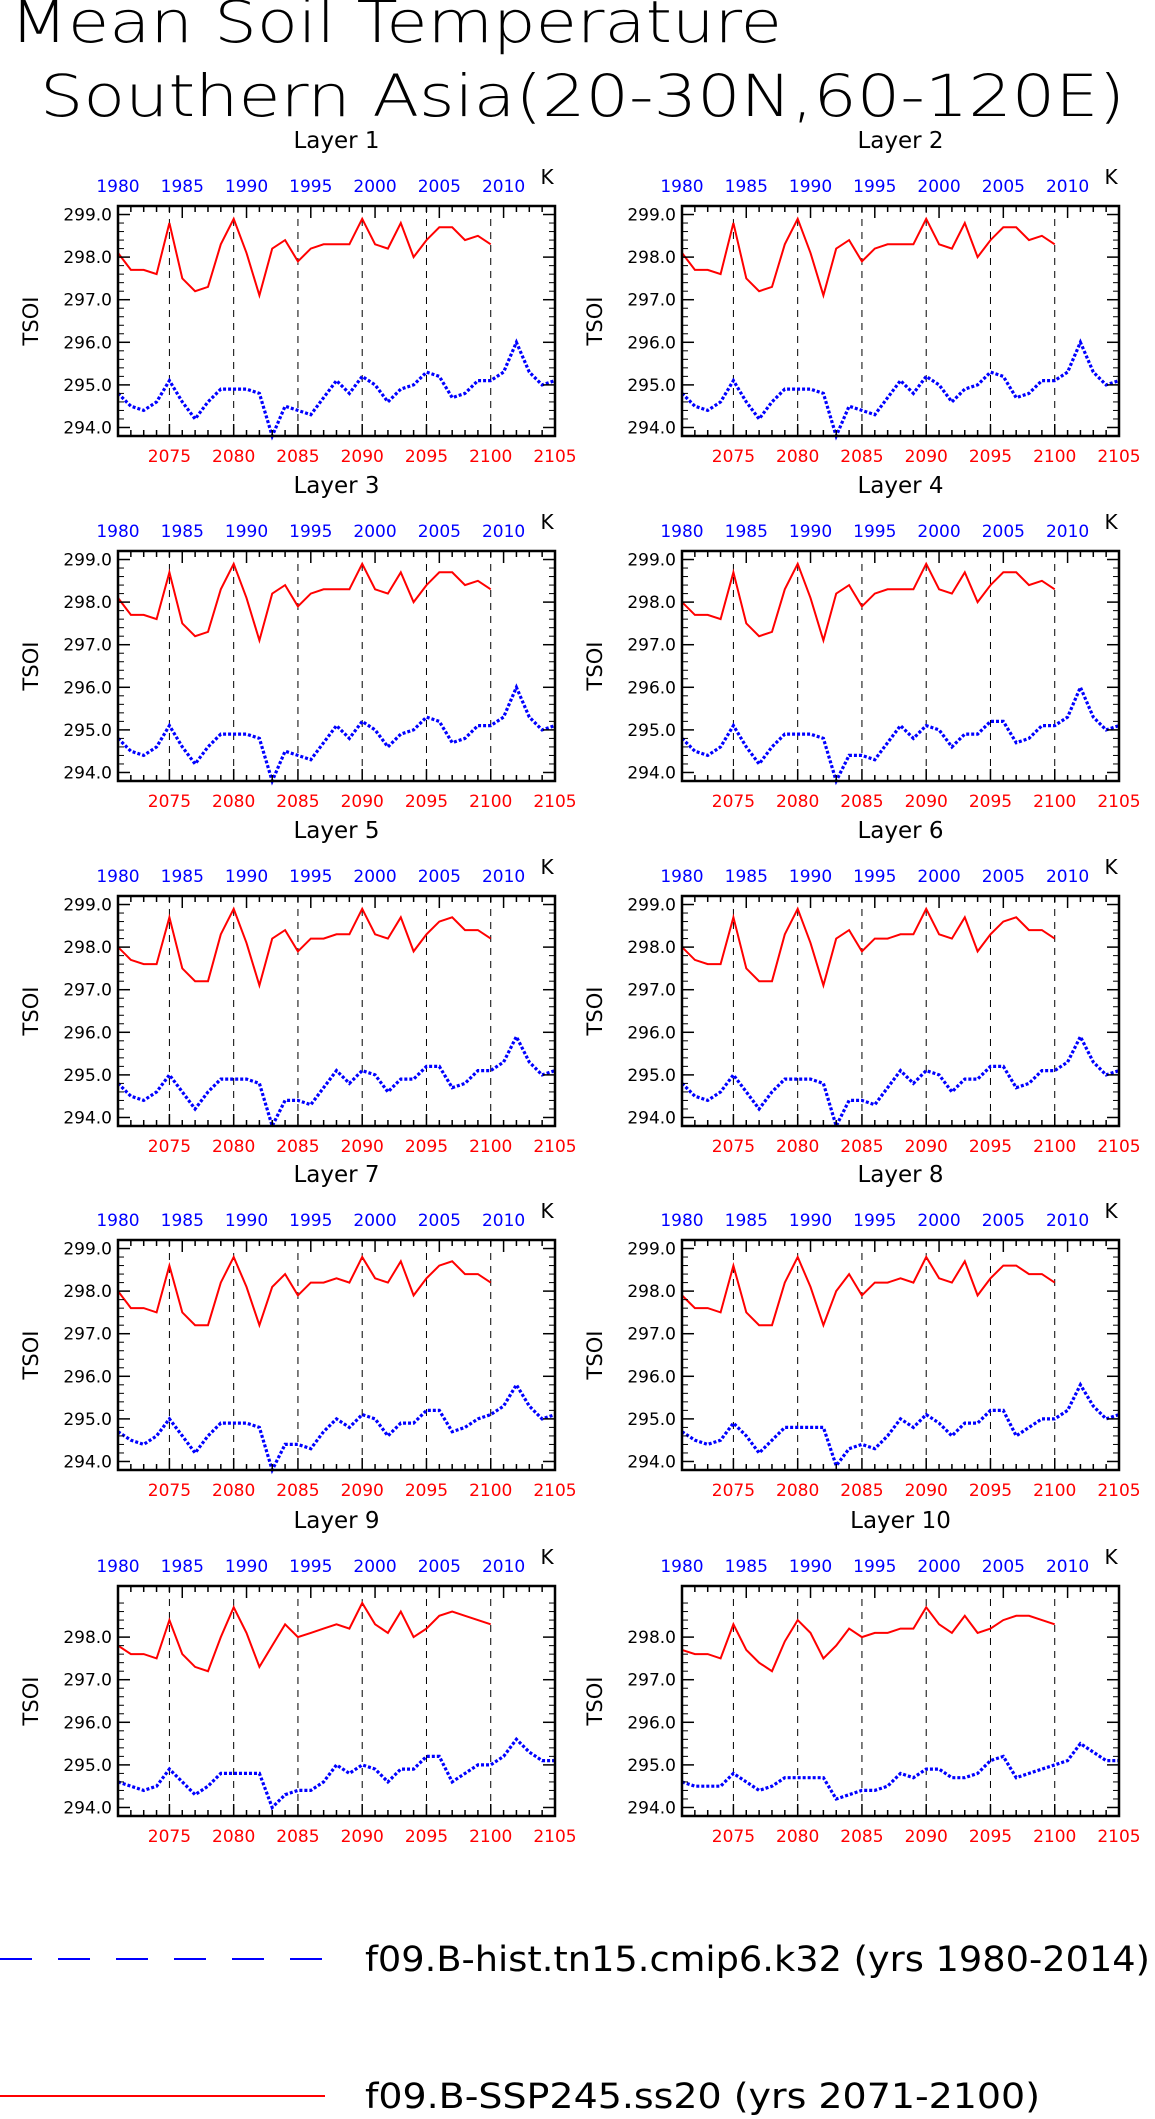 This screenshot has width=1155, height=2119. Describe the element at coordinates (900, 1521) in the screenshot. I see `panel-title: Layer 10` at that location.